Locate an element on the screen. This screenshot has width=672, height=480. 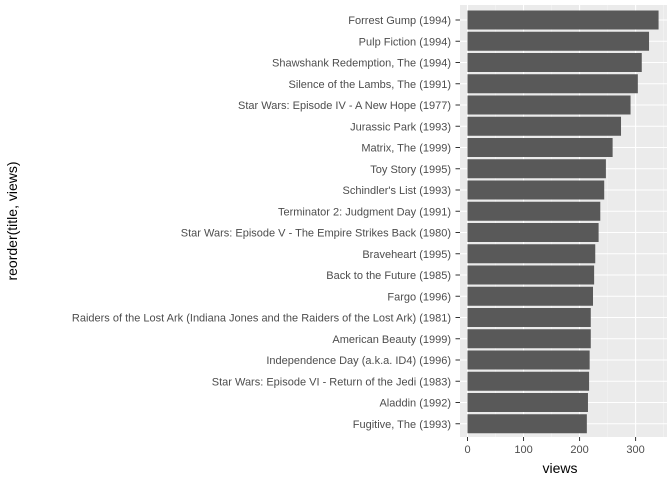
y-tick-label: Fugitive, The (1993) is located at coordinates (402, 425).